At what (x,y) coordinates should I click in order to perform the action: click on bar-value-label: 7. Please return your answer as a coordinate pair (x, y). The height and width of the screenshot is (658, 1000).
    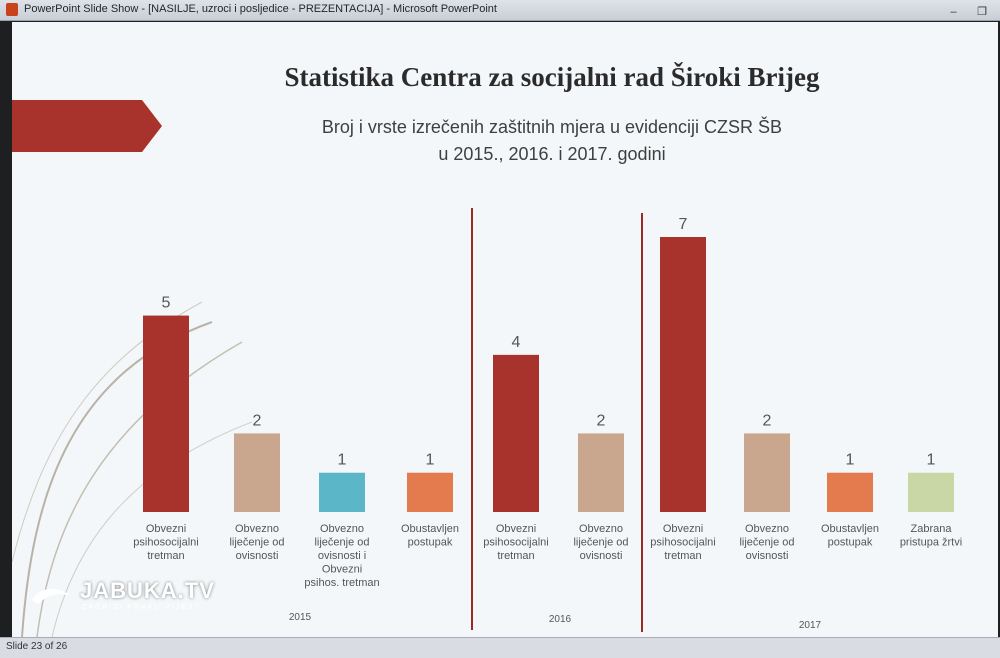
    Looking at the image, I should click on (683, 224).